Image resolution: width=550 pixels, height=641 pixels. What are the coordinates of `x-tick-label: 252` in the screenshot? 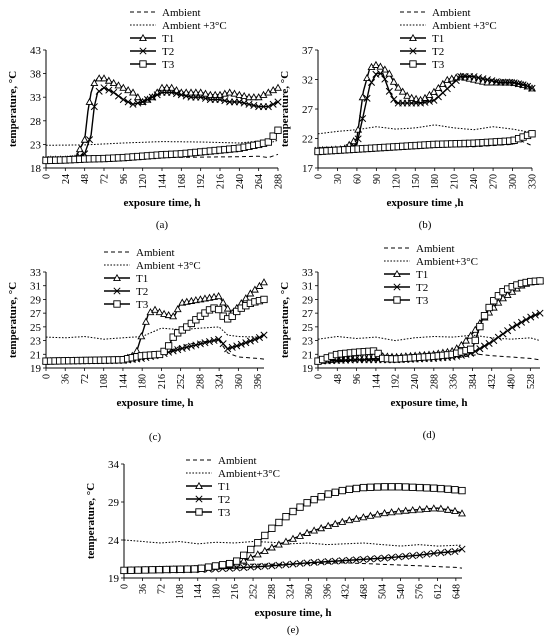 It's located at (254, 591).